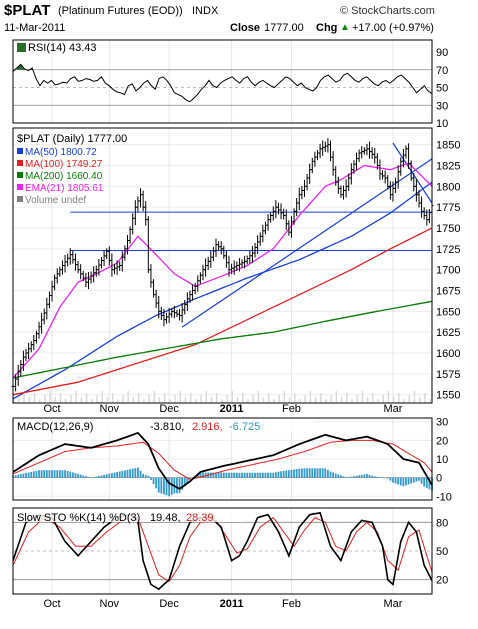  What do you see at coordinates (244, 427) in the screenshot?
I see `macd-hist-value: -6.725` at bounding box center [244, 427].